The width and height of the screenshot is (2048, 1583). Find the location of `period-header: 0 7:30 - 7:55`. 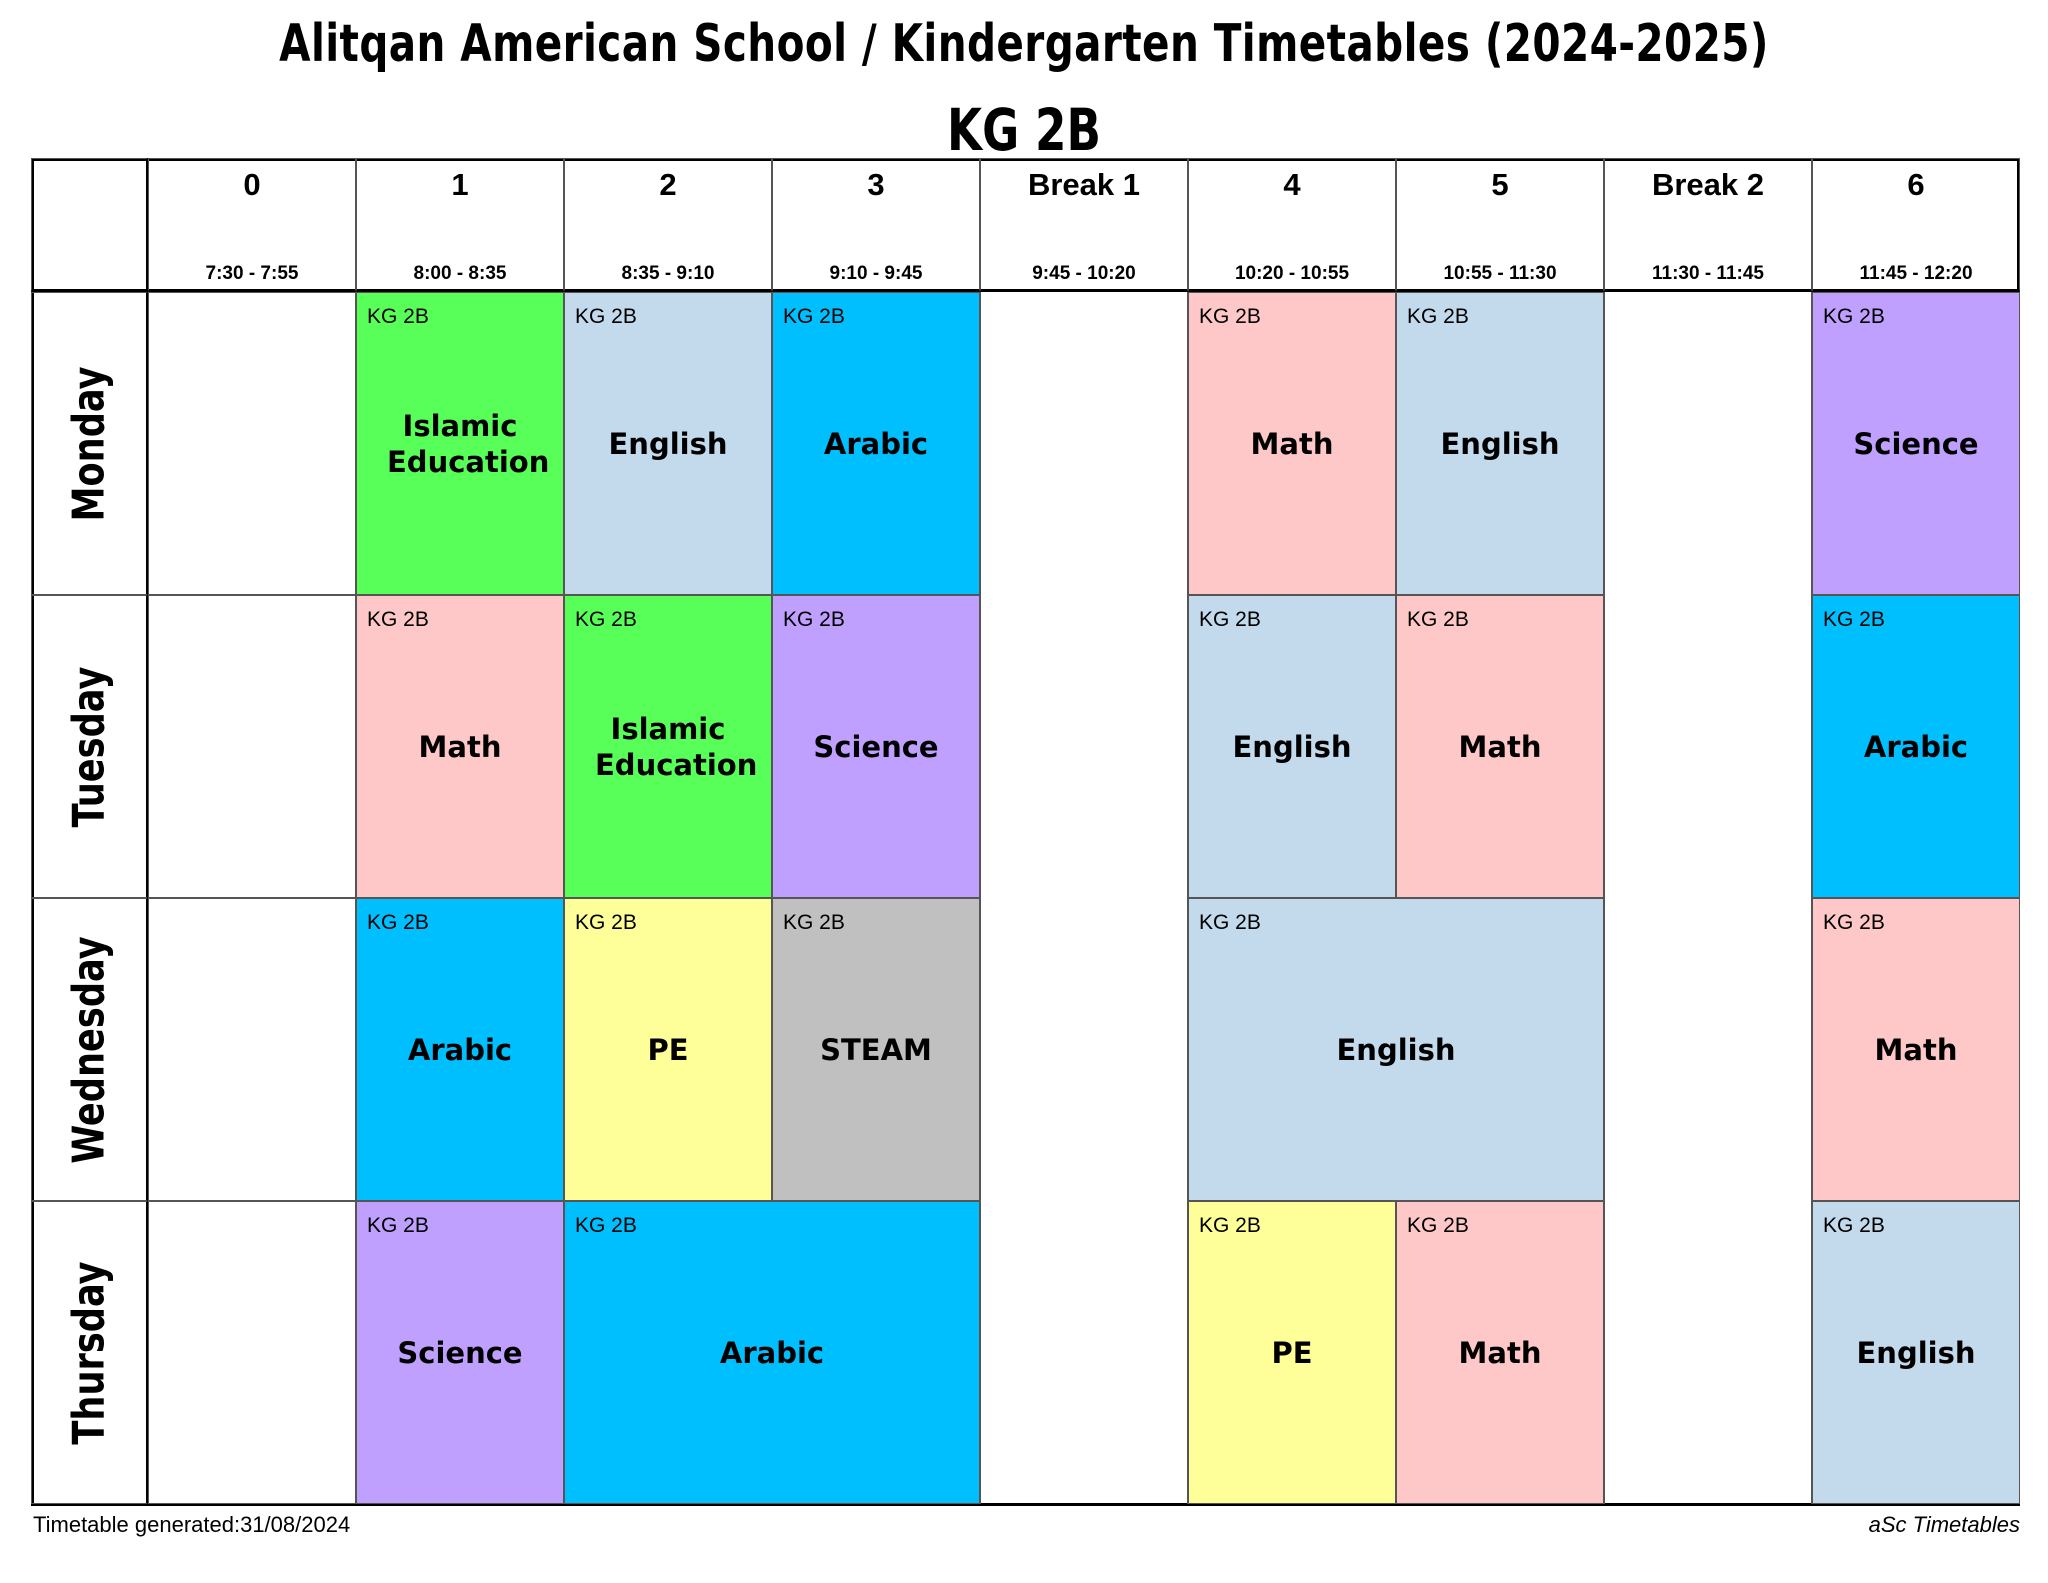

period-header: 0 7:30 - 7:55 is located at coordinates (252, 225).